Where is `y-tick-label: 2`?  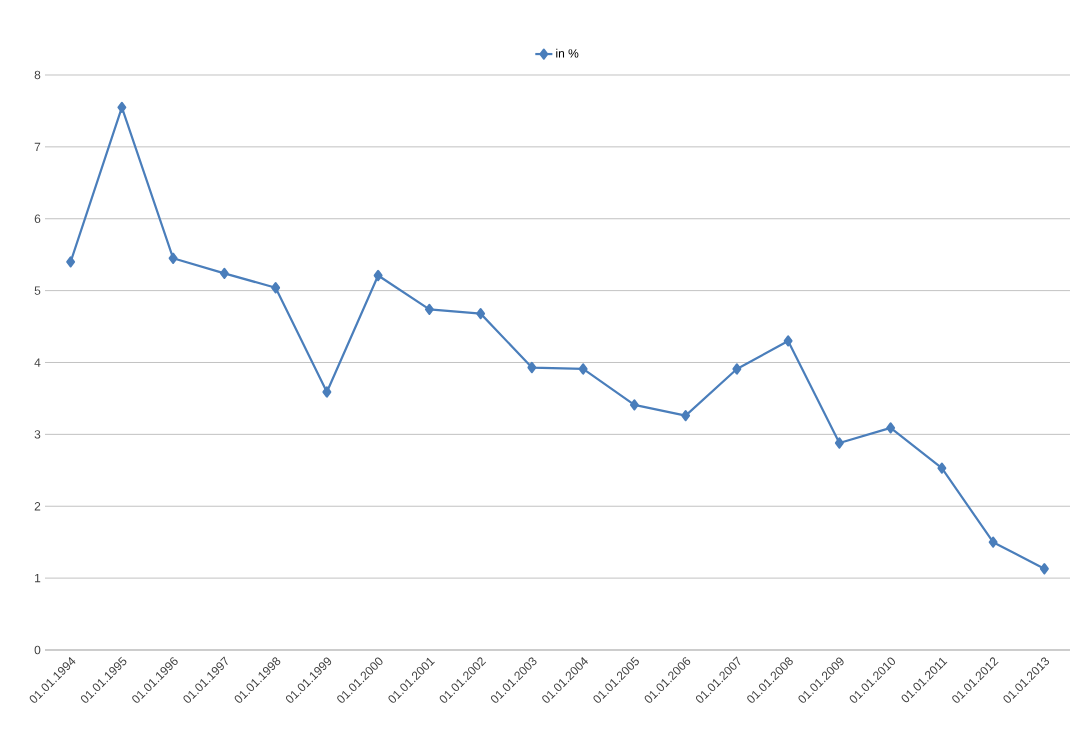 y-tick-label: 2 is located at coordinates (37, 506).